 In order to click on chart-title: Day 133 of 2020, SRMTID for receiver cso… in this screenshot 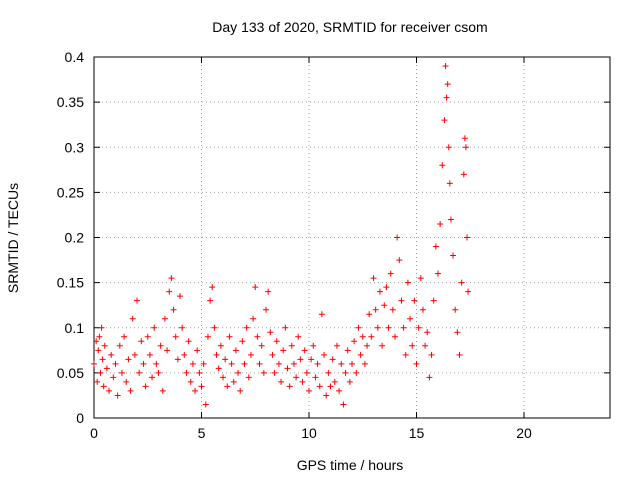, I will do `click(349, 27)`.